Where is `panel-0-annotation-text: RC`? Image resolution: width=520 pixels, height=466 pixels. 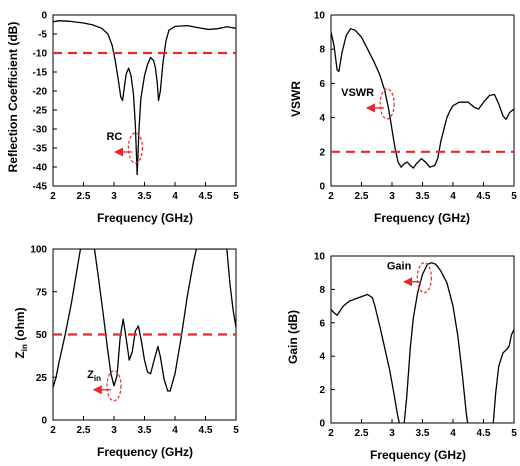 panel-0-annotation-text: RC is located at coordinates (114, 137).